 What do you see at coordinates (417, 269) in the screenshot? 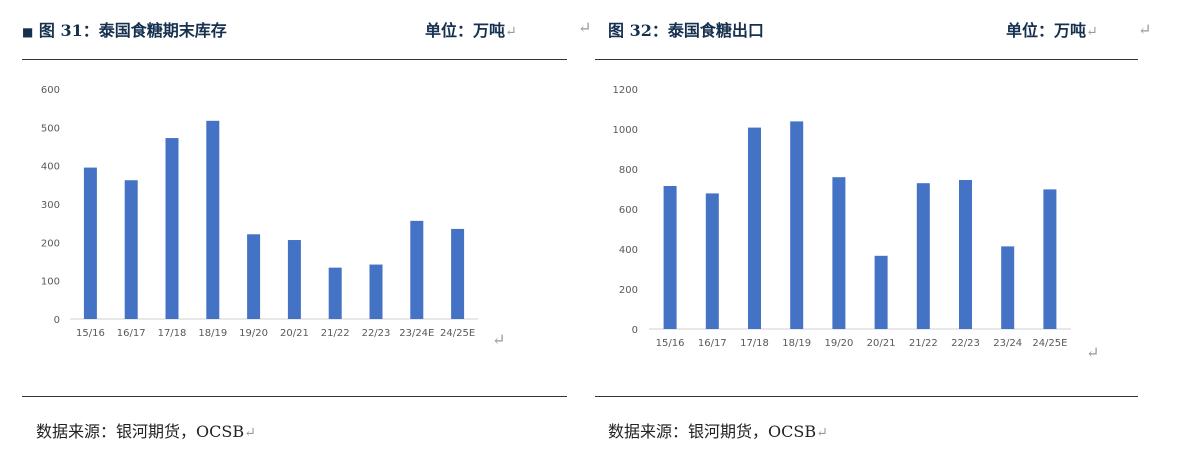
I see `bar-23-24E` at bounding box center [417, 269].